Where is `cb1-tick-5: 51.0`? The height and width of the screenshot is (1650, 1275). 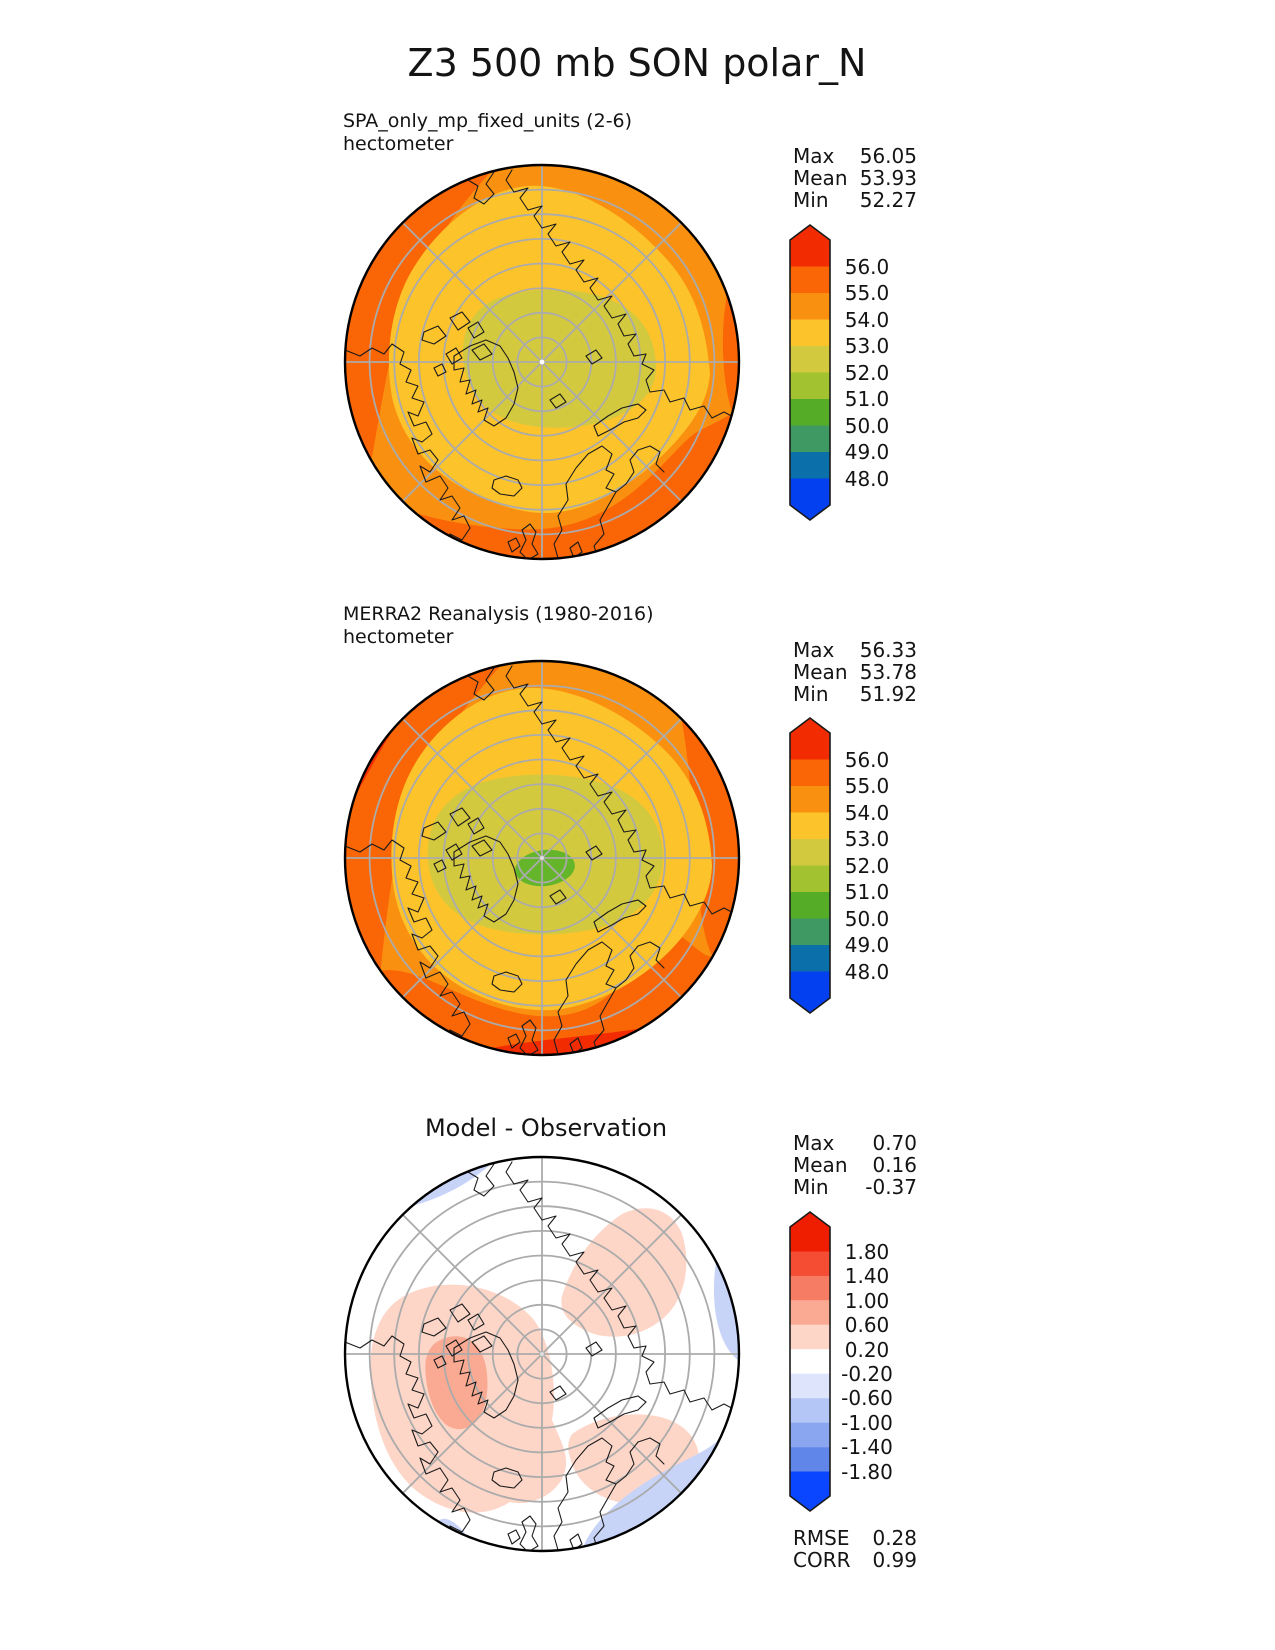 cb1-tick-5: 51.0 is located at coordinates (867, 399).